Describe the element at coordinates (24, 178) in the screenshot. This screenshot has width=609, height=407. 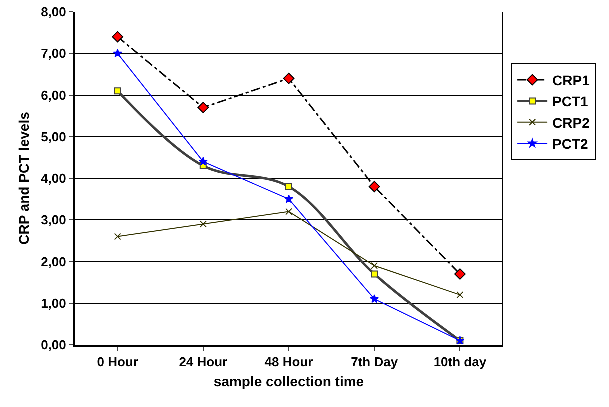
I see `y-axis-title: CRP and PCT levels` at that location.